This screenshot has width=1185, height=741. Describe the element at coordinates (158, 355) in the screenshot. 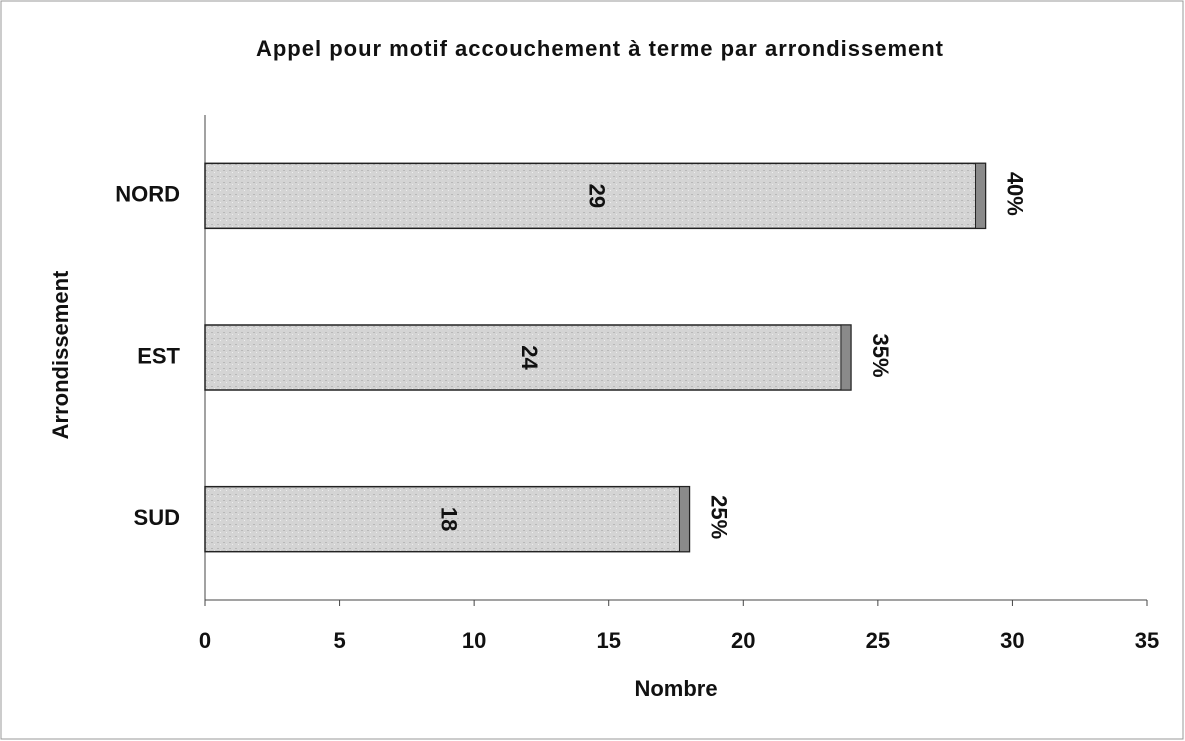

I see `y-tick-label: EST` at that location.